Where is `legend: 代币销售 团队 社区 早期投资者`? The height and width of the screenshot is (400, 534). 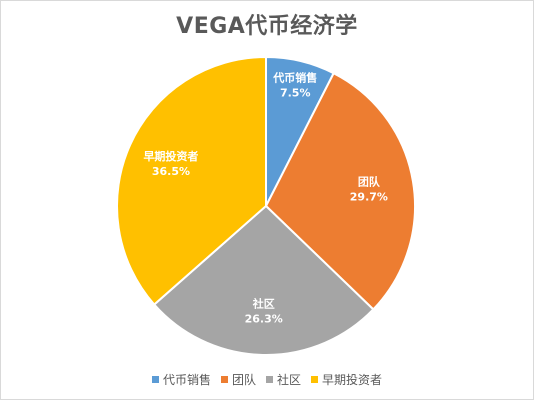
legend: 代币销售 团队 社区 早期投资者 is located at coordinates (267, 379).